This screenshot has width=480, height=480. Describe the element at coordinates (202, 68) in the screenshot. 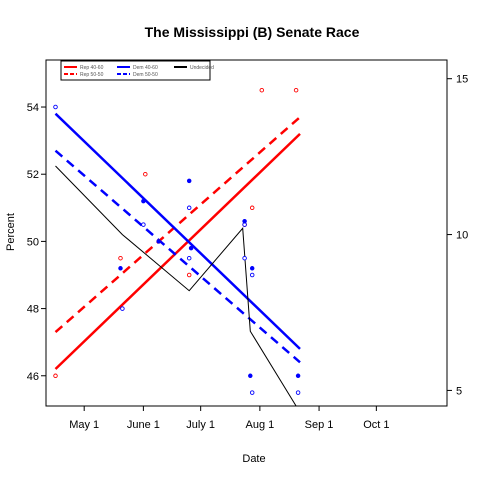

I see `legend-label: Undecided` at that location.